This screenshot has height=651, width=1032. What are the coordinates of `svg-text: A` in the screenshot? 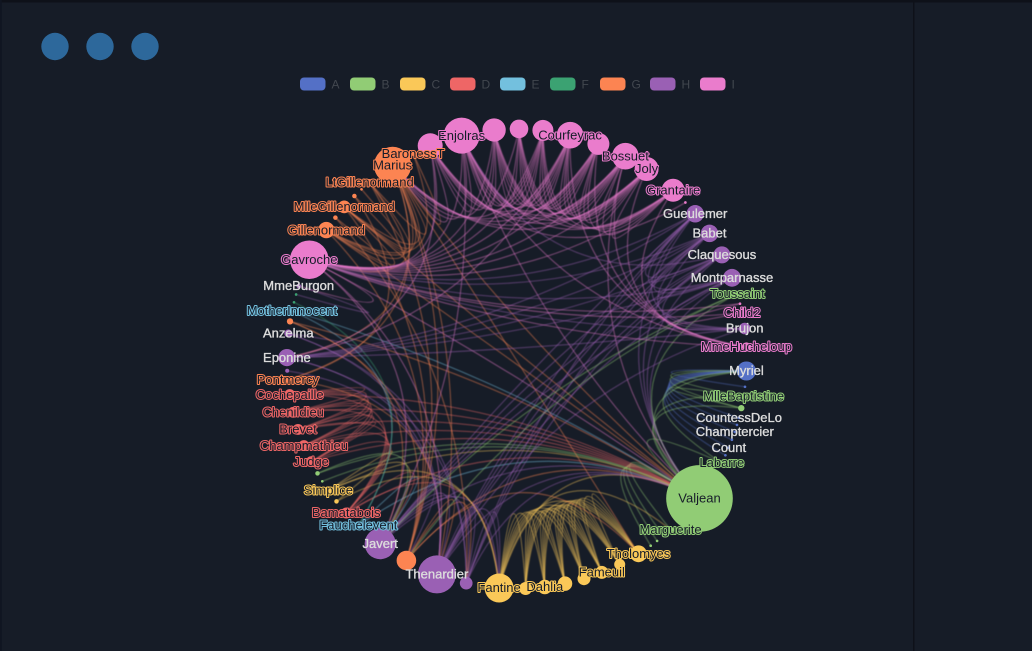 It's located at (336, 85).